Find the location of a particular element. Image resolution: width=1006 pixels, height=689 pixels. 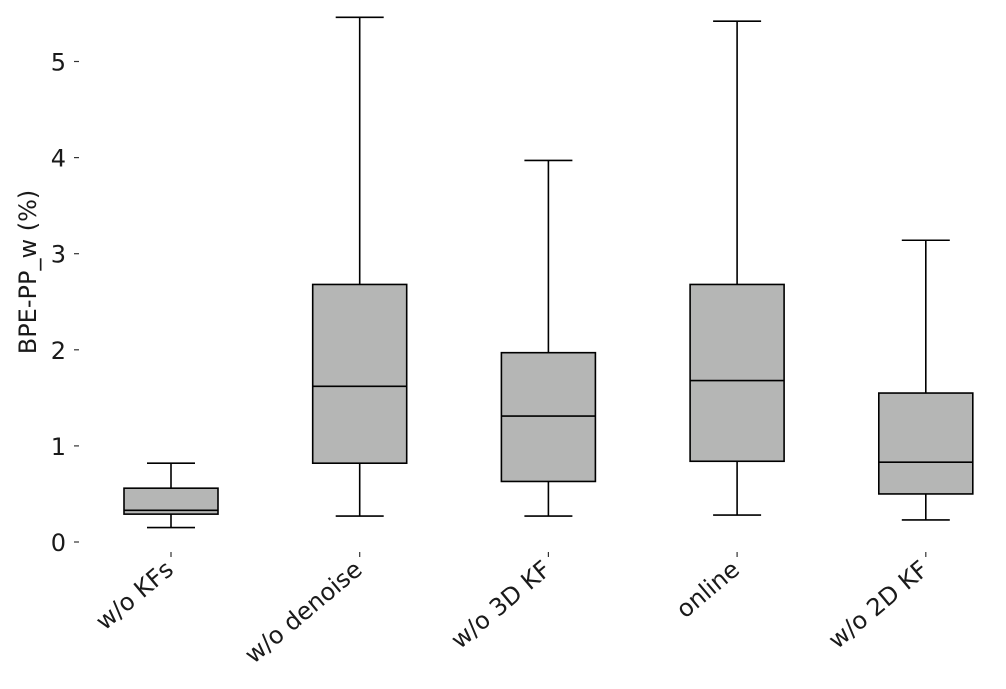

x-tick-label: w/o 3D KF is located at coordinates (501, 604).